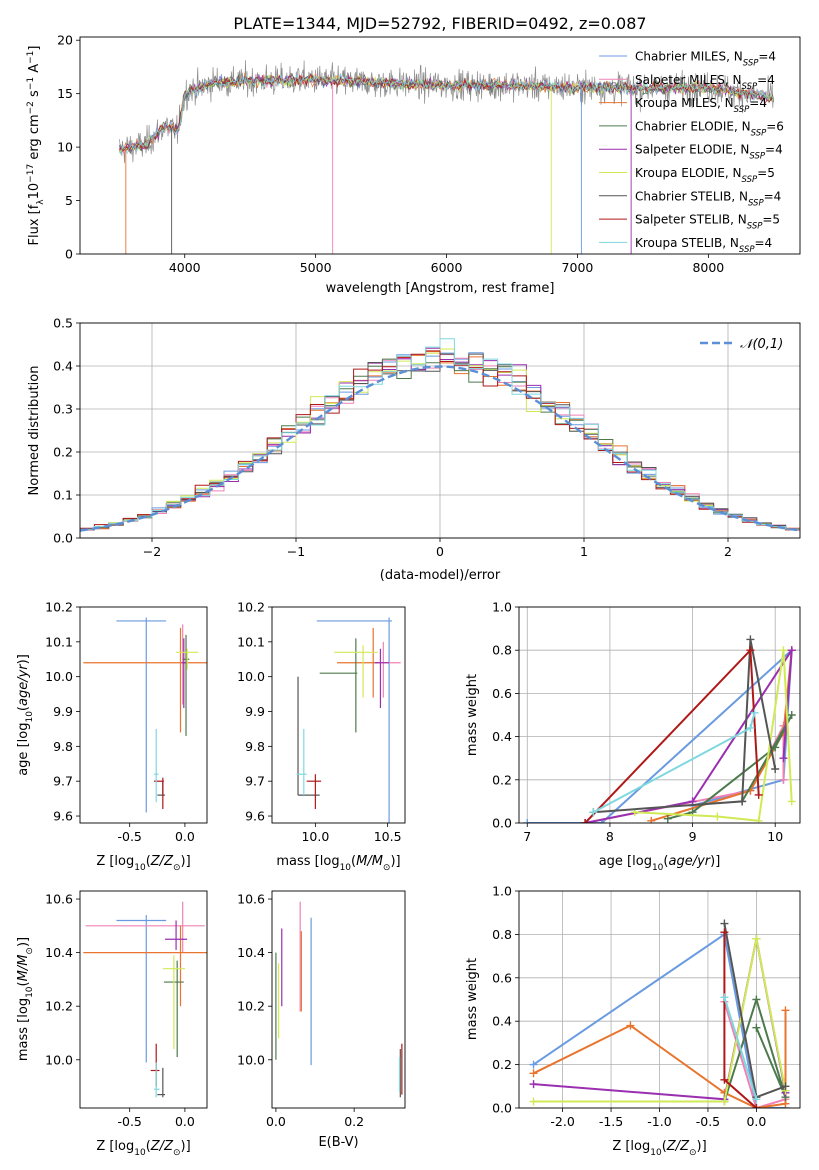 Image resolution: width=819 pixels, height=1170 pixels. I want to click on label-part: mass [log, so click(307, 861).